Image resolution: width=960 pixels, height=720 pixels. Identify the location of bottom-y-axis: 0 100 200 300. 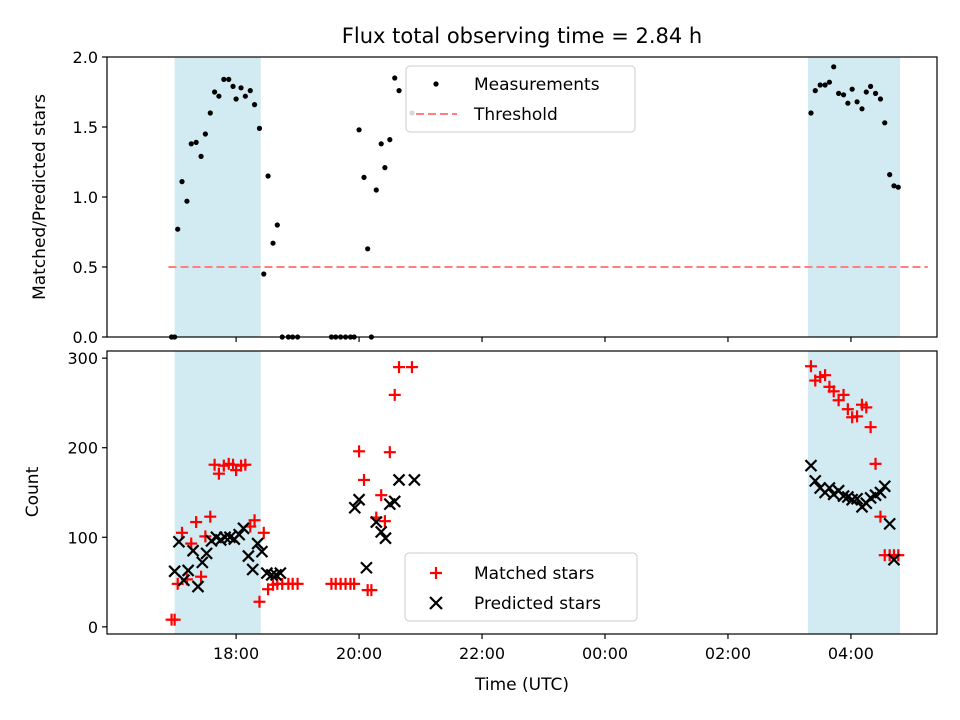
(87, 493).